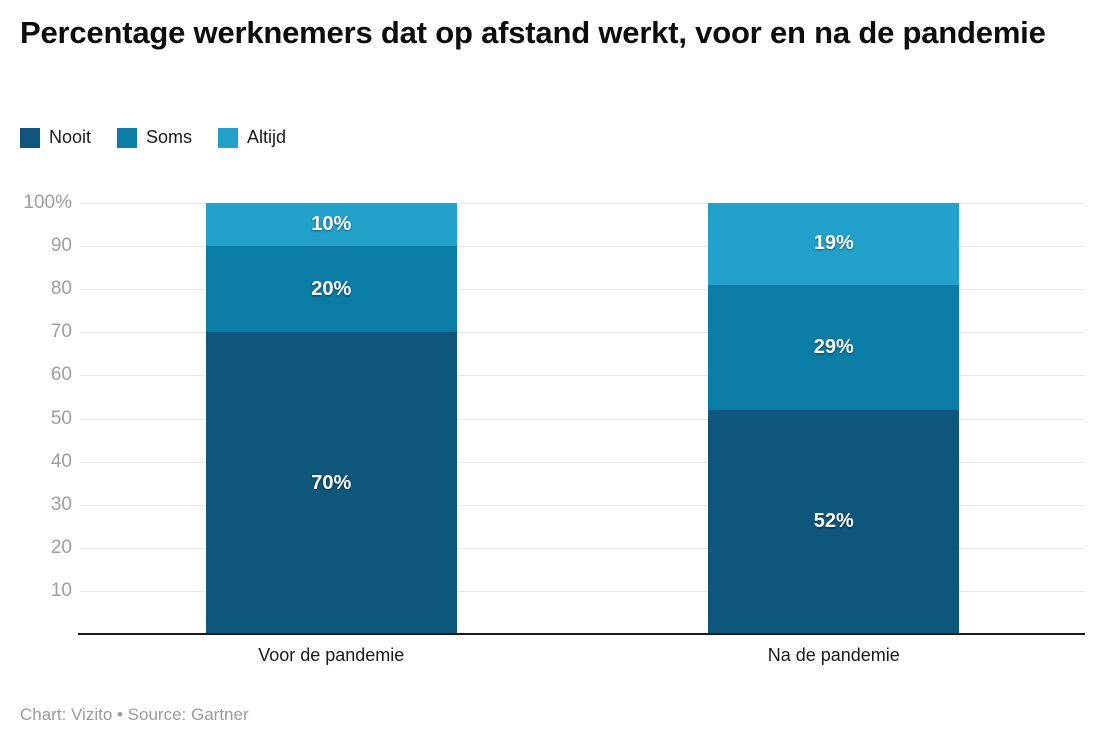 This screenshot has width=1100, height=745. What do you see at coordinates (267, 137) in the screenshot?
I see `legend-label: Altijd` at bounding box center [267, 137].